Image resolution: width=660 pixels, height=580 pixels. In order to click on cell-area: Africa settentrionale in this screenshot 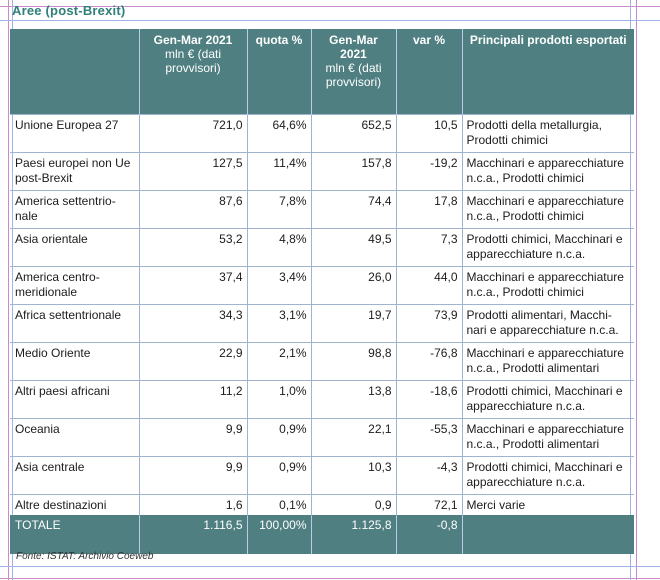, I will do `click(75, 323)`.